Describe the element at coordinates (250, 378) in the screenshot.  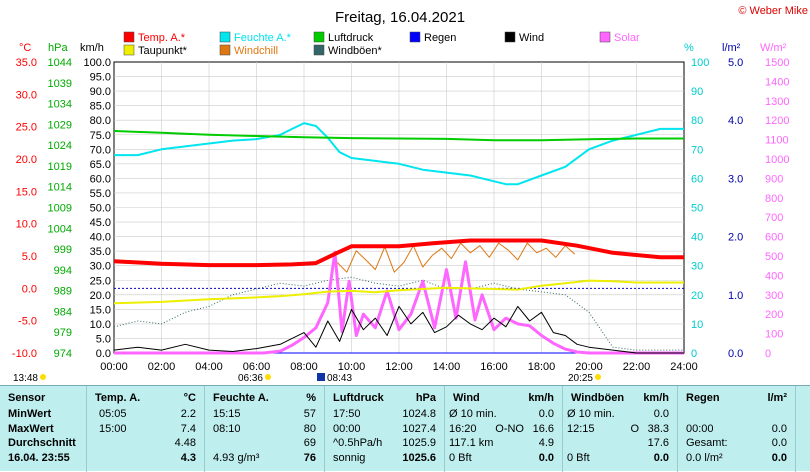
I see `sunrise-time: 06:36` at that location.